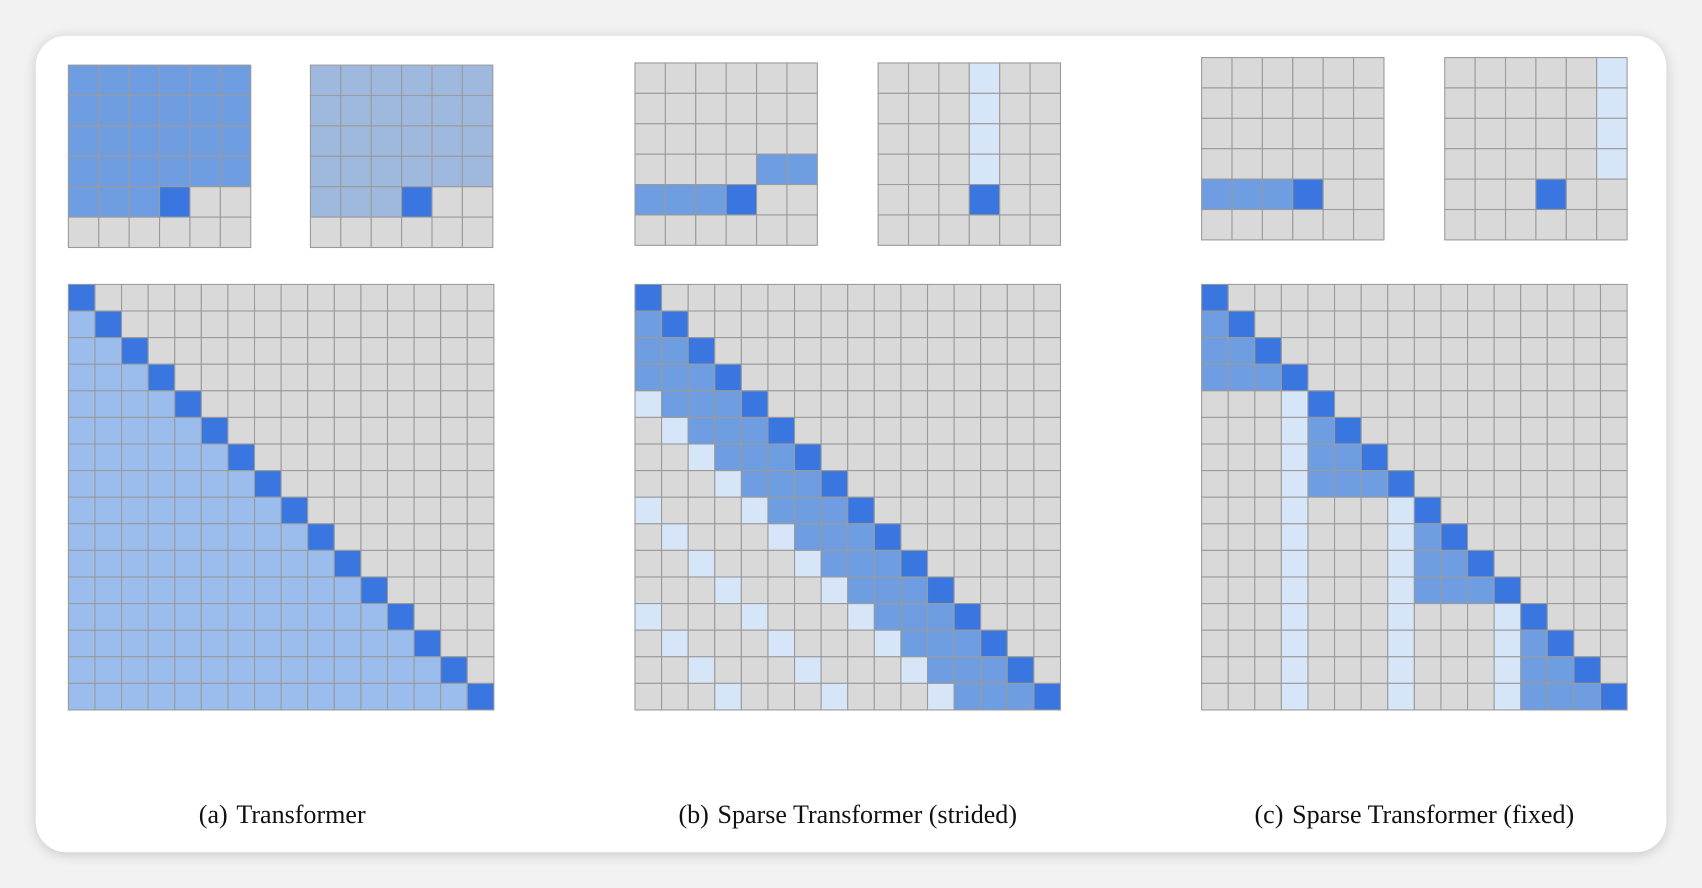 This screenshot has width=1702, height=888. What do you see at coordinates (848, 497) in the screenshot?
I see `attention-grid` at bounding box center [848, 497].